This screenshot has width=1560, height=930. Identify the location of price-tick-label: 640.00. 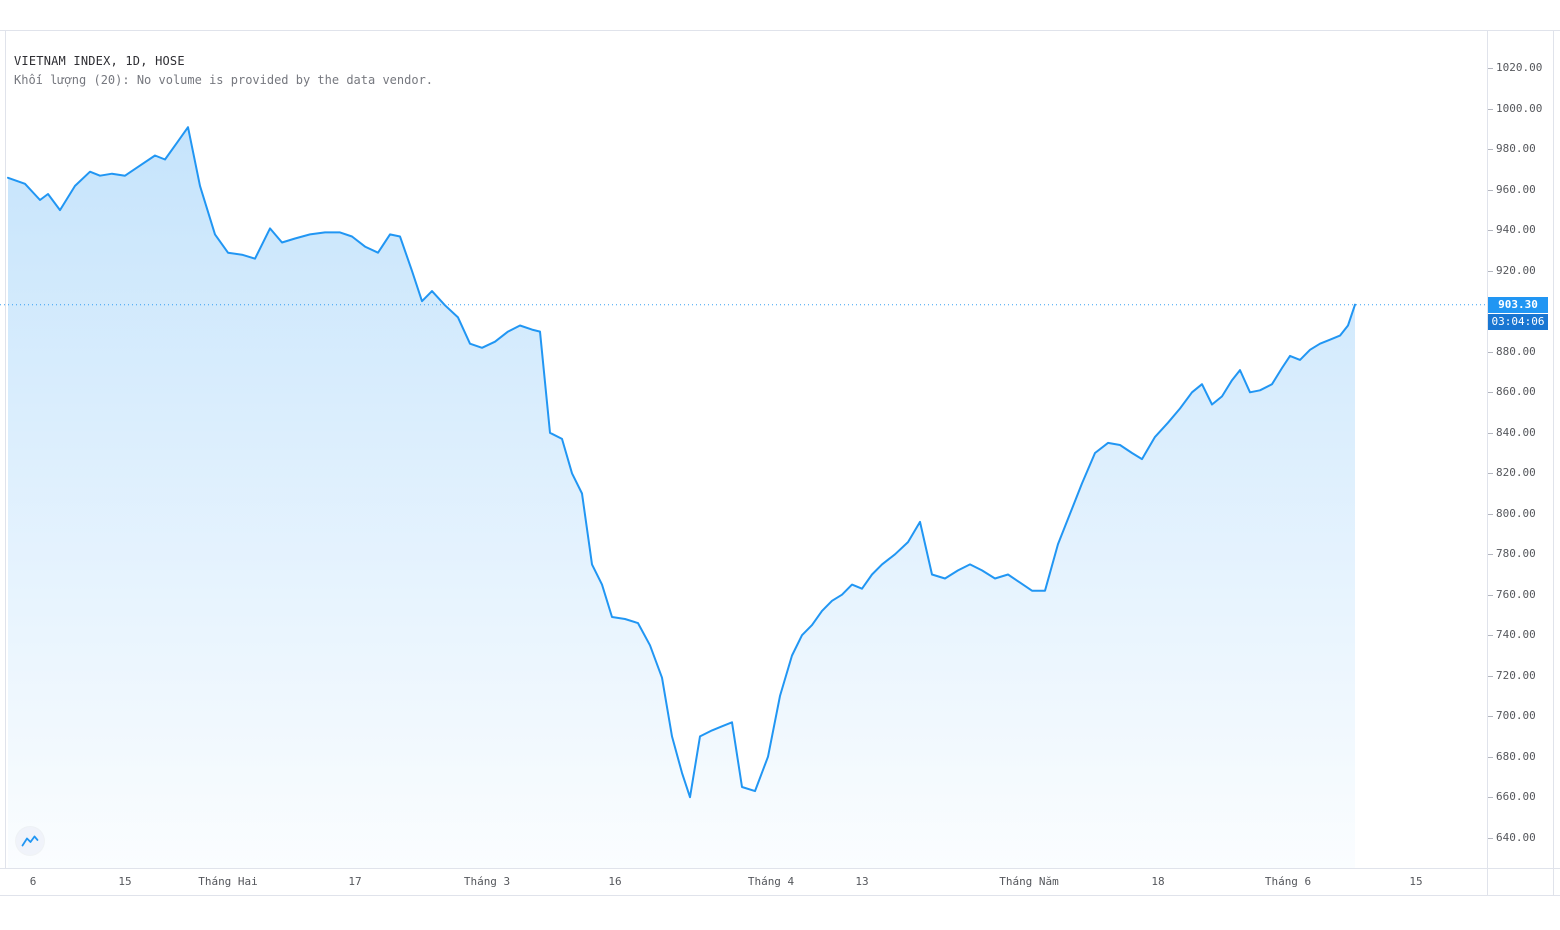
(1512, 837).